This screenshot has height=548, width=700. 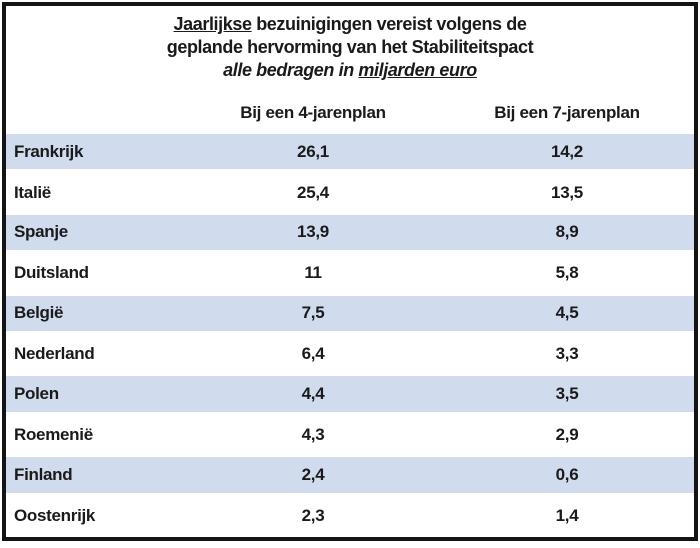 What do you see at coordinates (313, 434) in the screenshot?
I see `plan4-cell: 4,3` at bounding box center [313, 434].